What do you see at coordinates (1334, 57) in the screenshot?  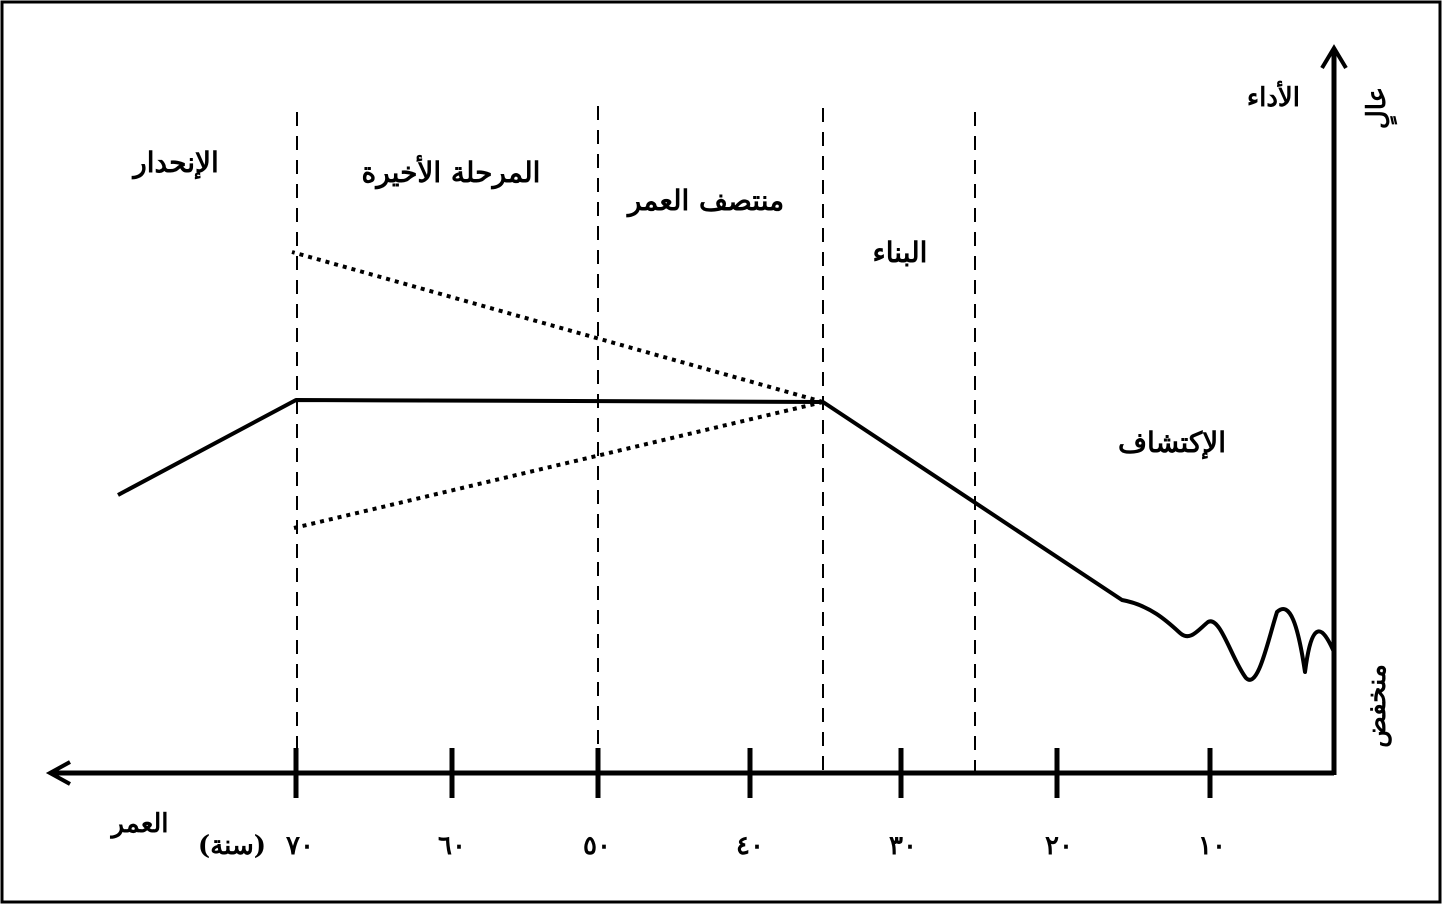 I see `y-axis-arrow-icon` at bounding box center [1334, 57].